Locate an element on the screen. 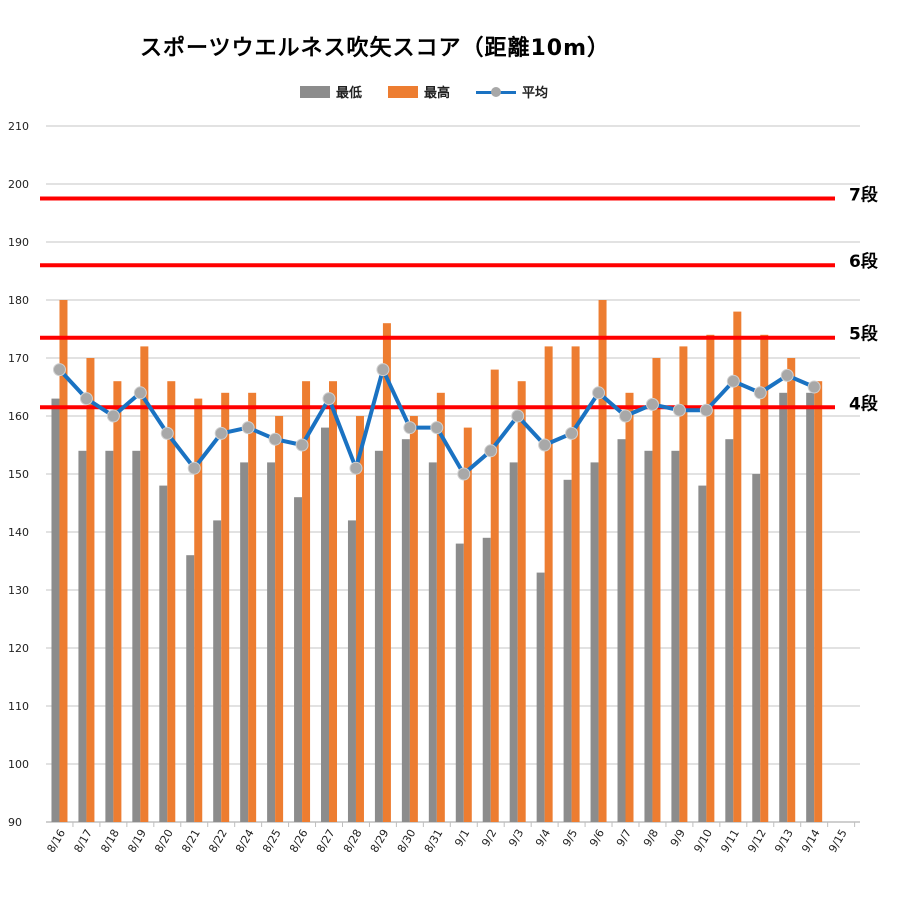 The image size is (900, 900). x-tick-label: 9/7 is located at coordinates (624, 838).